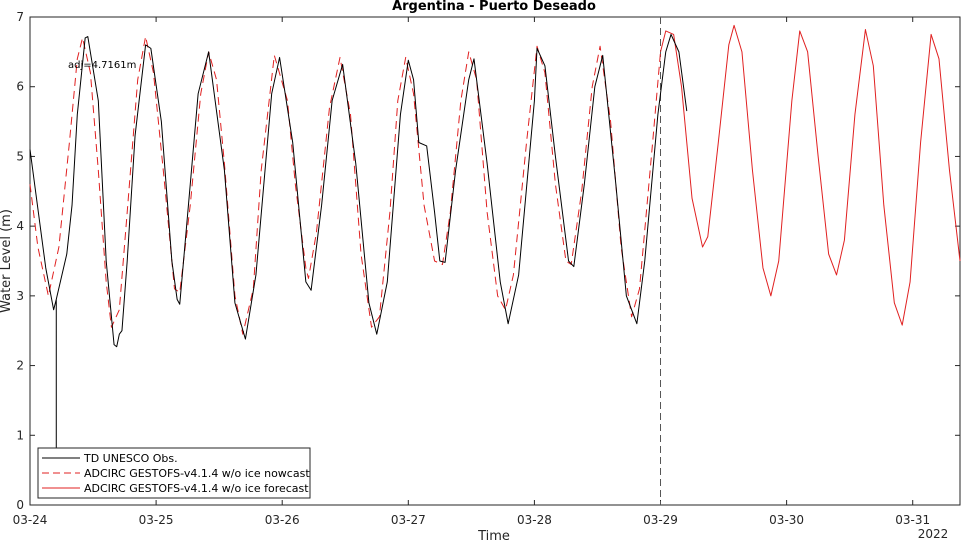  What do you see at coordinates (282, 520) in the screenshot?
I see `x-tick-label: 03-26` at bounding box center [282, 520].